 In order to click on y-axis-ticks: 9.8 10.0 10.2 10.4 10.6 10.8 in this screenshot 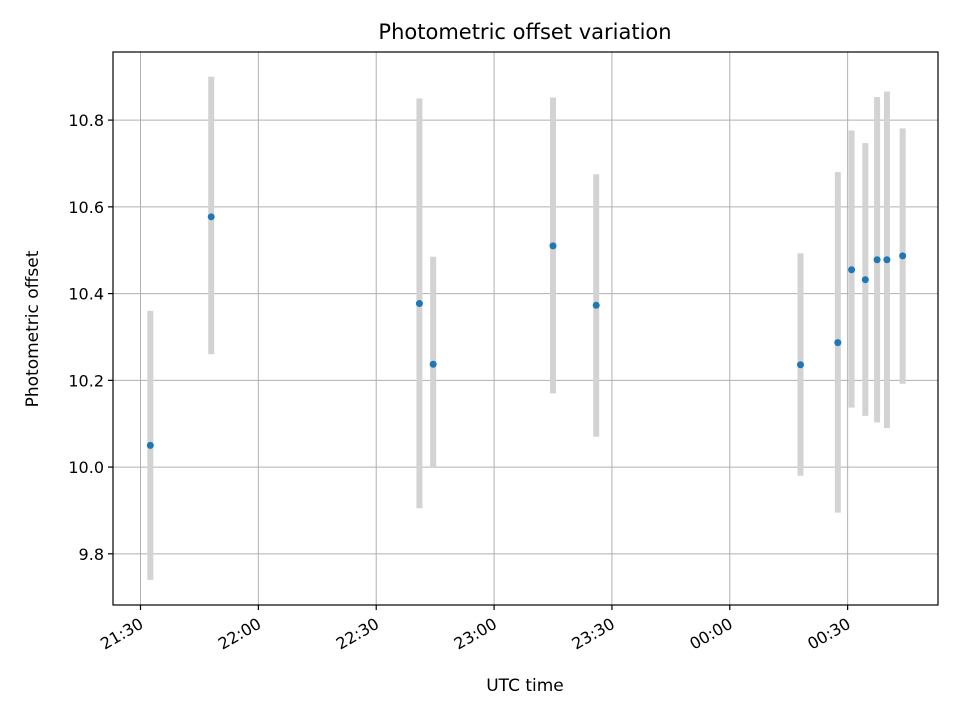, I will do `click(90, 337)`.